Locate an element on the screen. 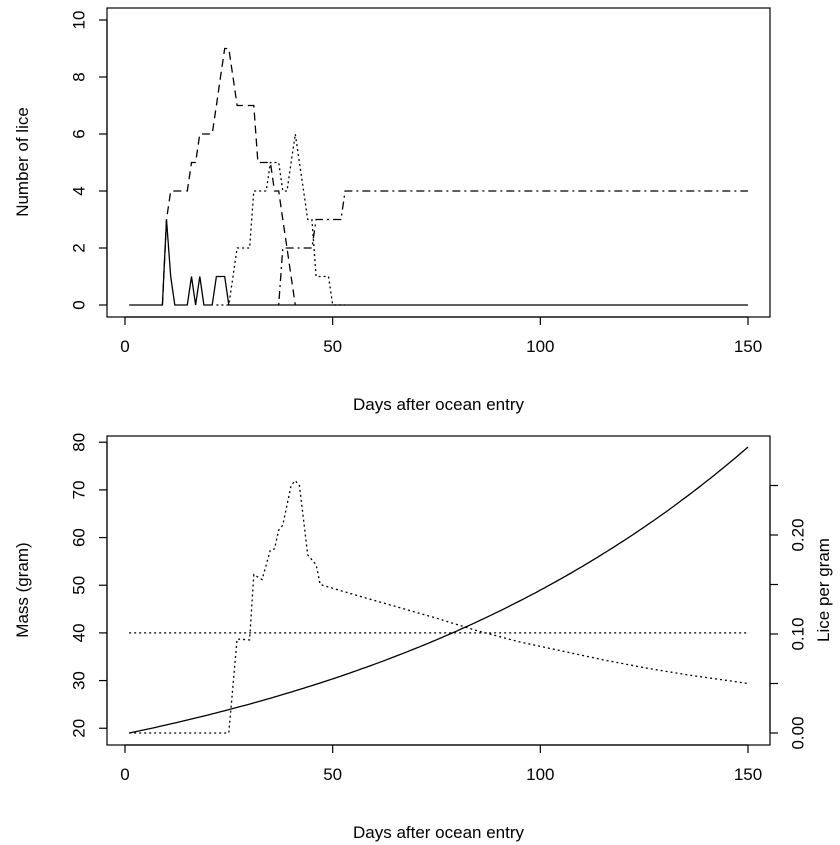 The height and width of the screenshot is (845, 840). y-tick-label-bottom: 70 is located at coordinates (79, 489).